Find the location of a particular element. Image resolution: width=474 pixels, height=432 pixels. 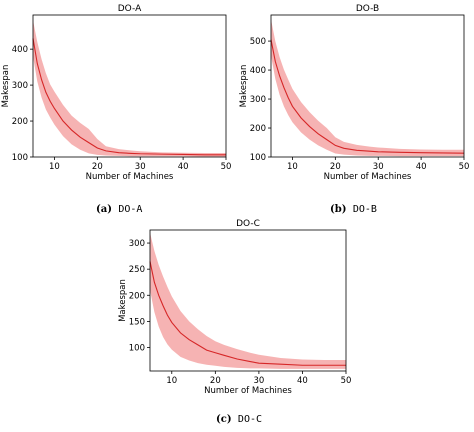

caption-c-name: DO-C is located at coordinates (250, 419).